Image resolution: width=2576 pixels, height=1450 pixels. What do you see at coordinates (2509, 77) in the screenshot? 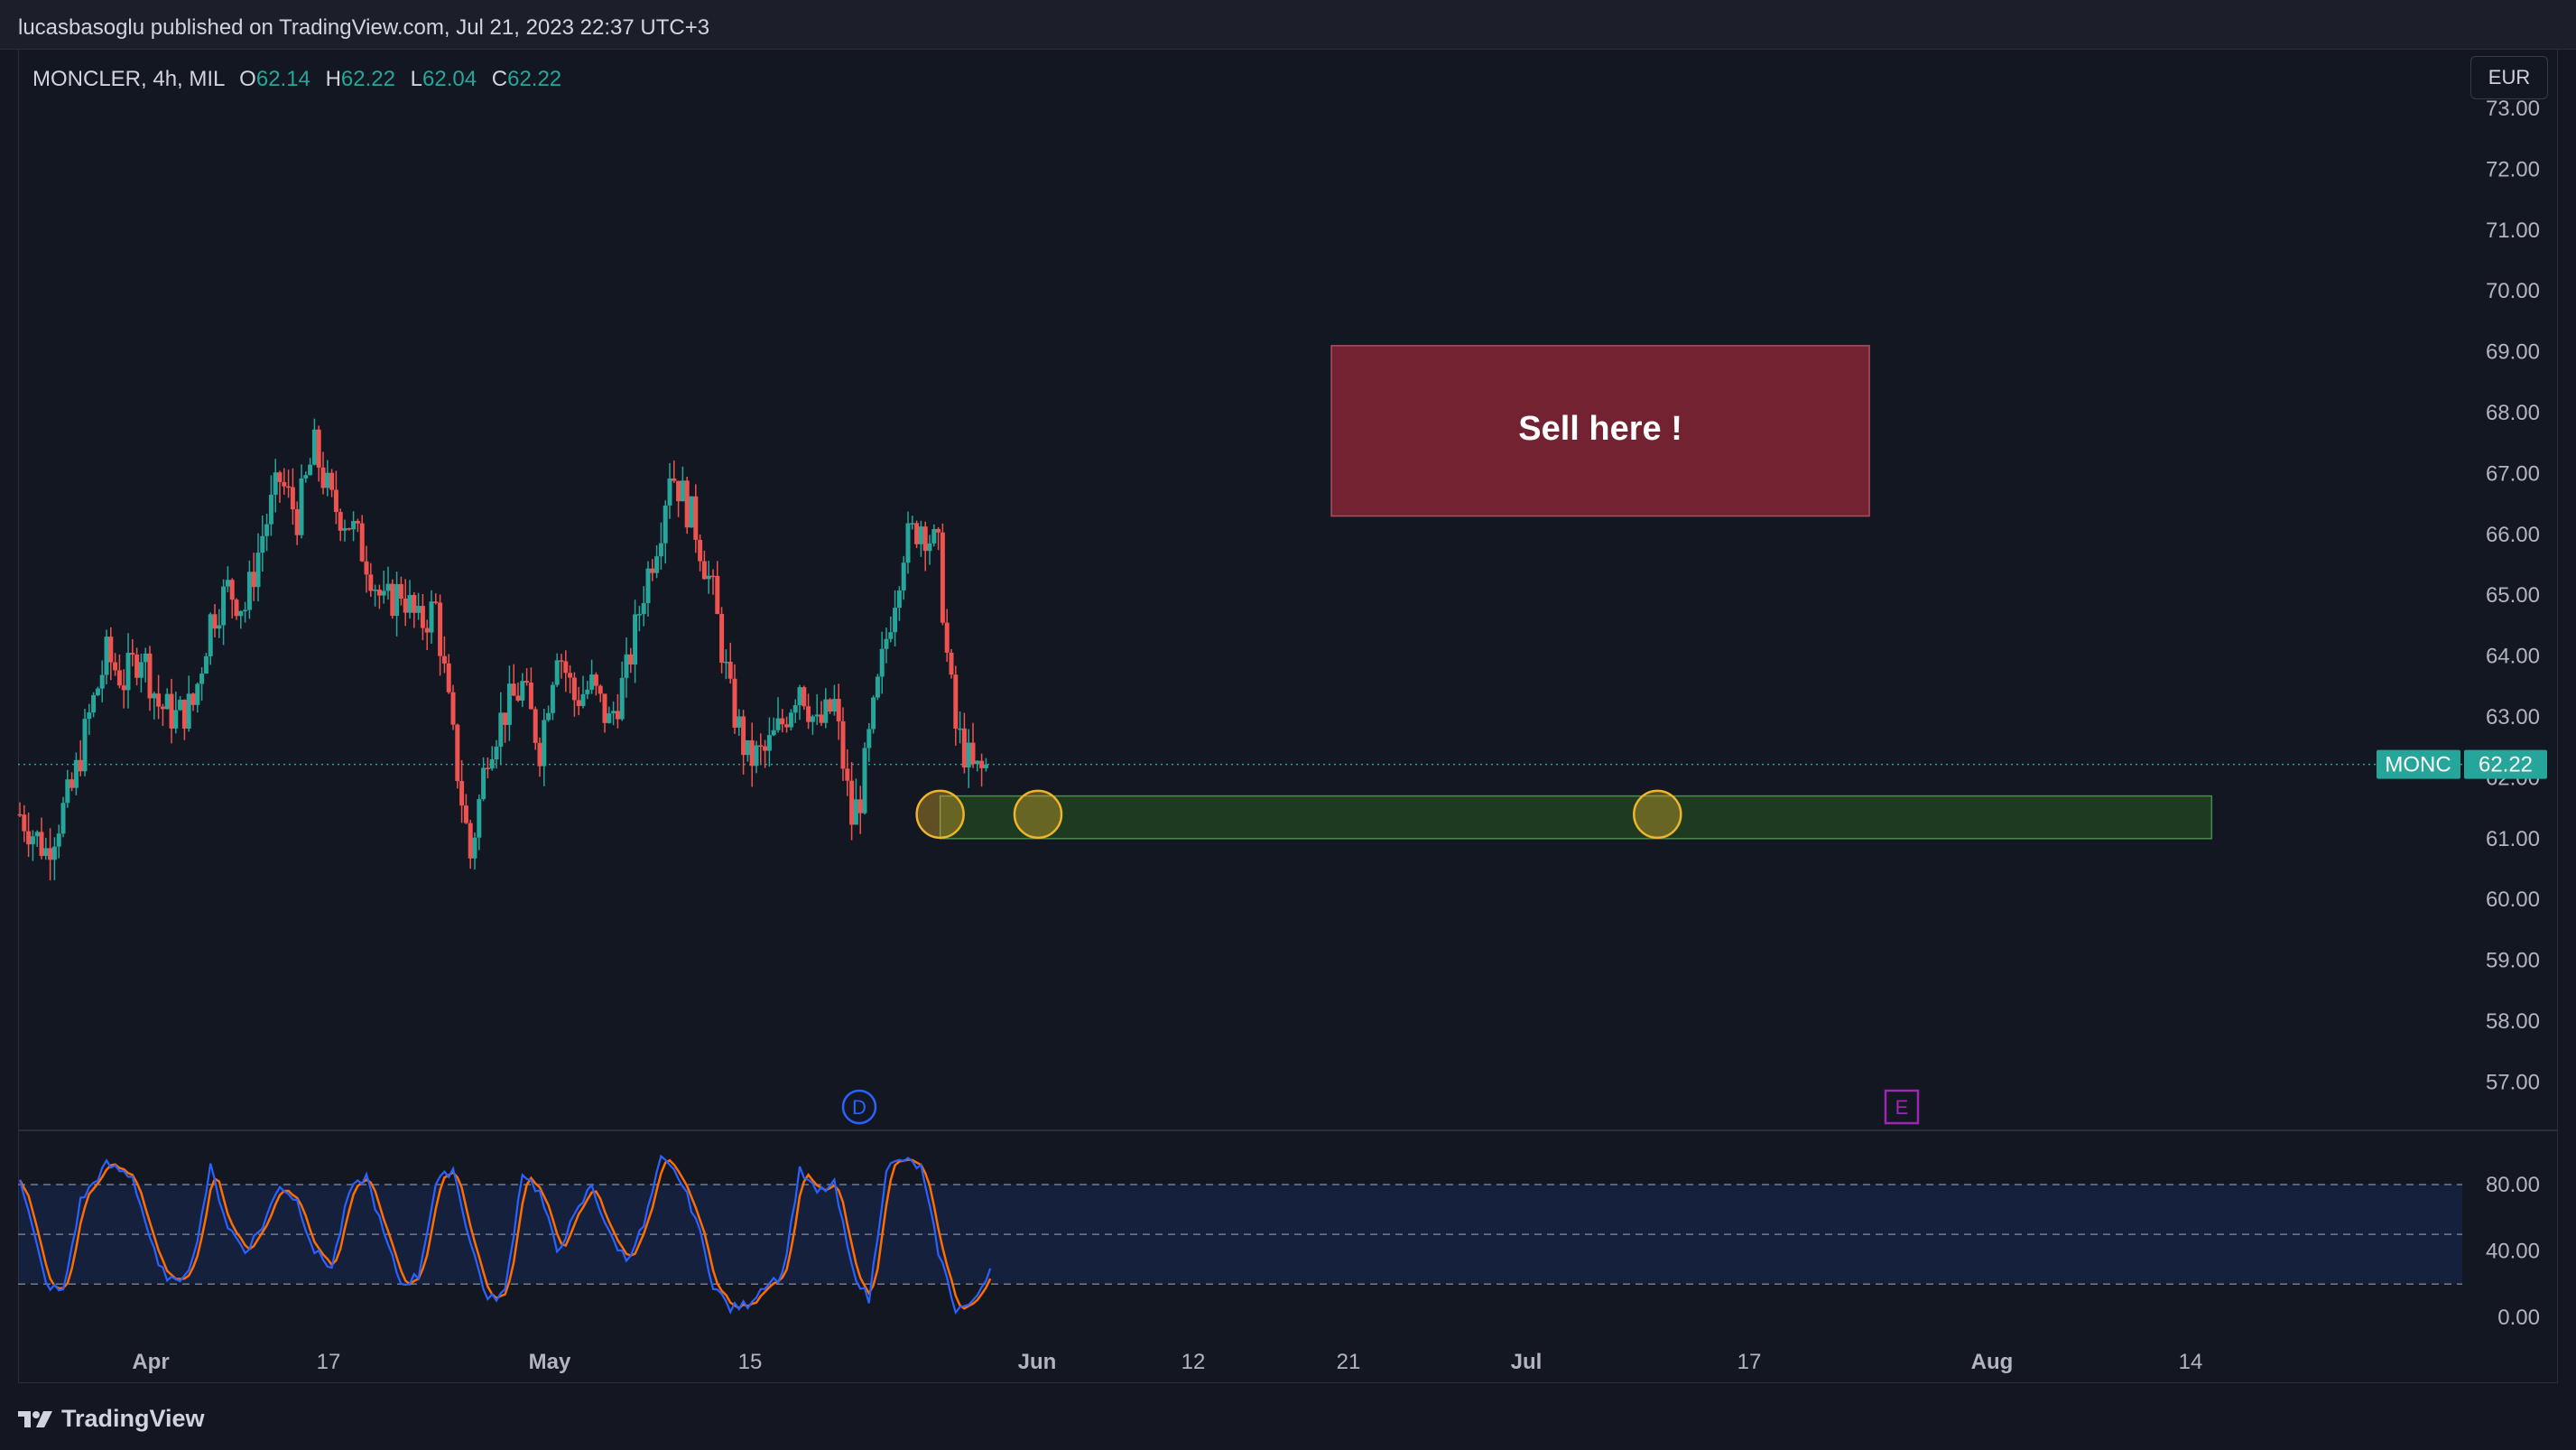
I see `currency-button: EUR` at bounding box center [2509, 77].